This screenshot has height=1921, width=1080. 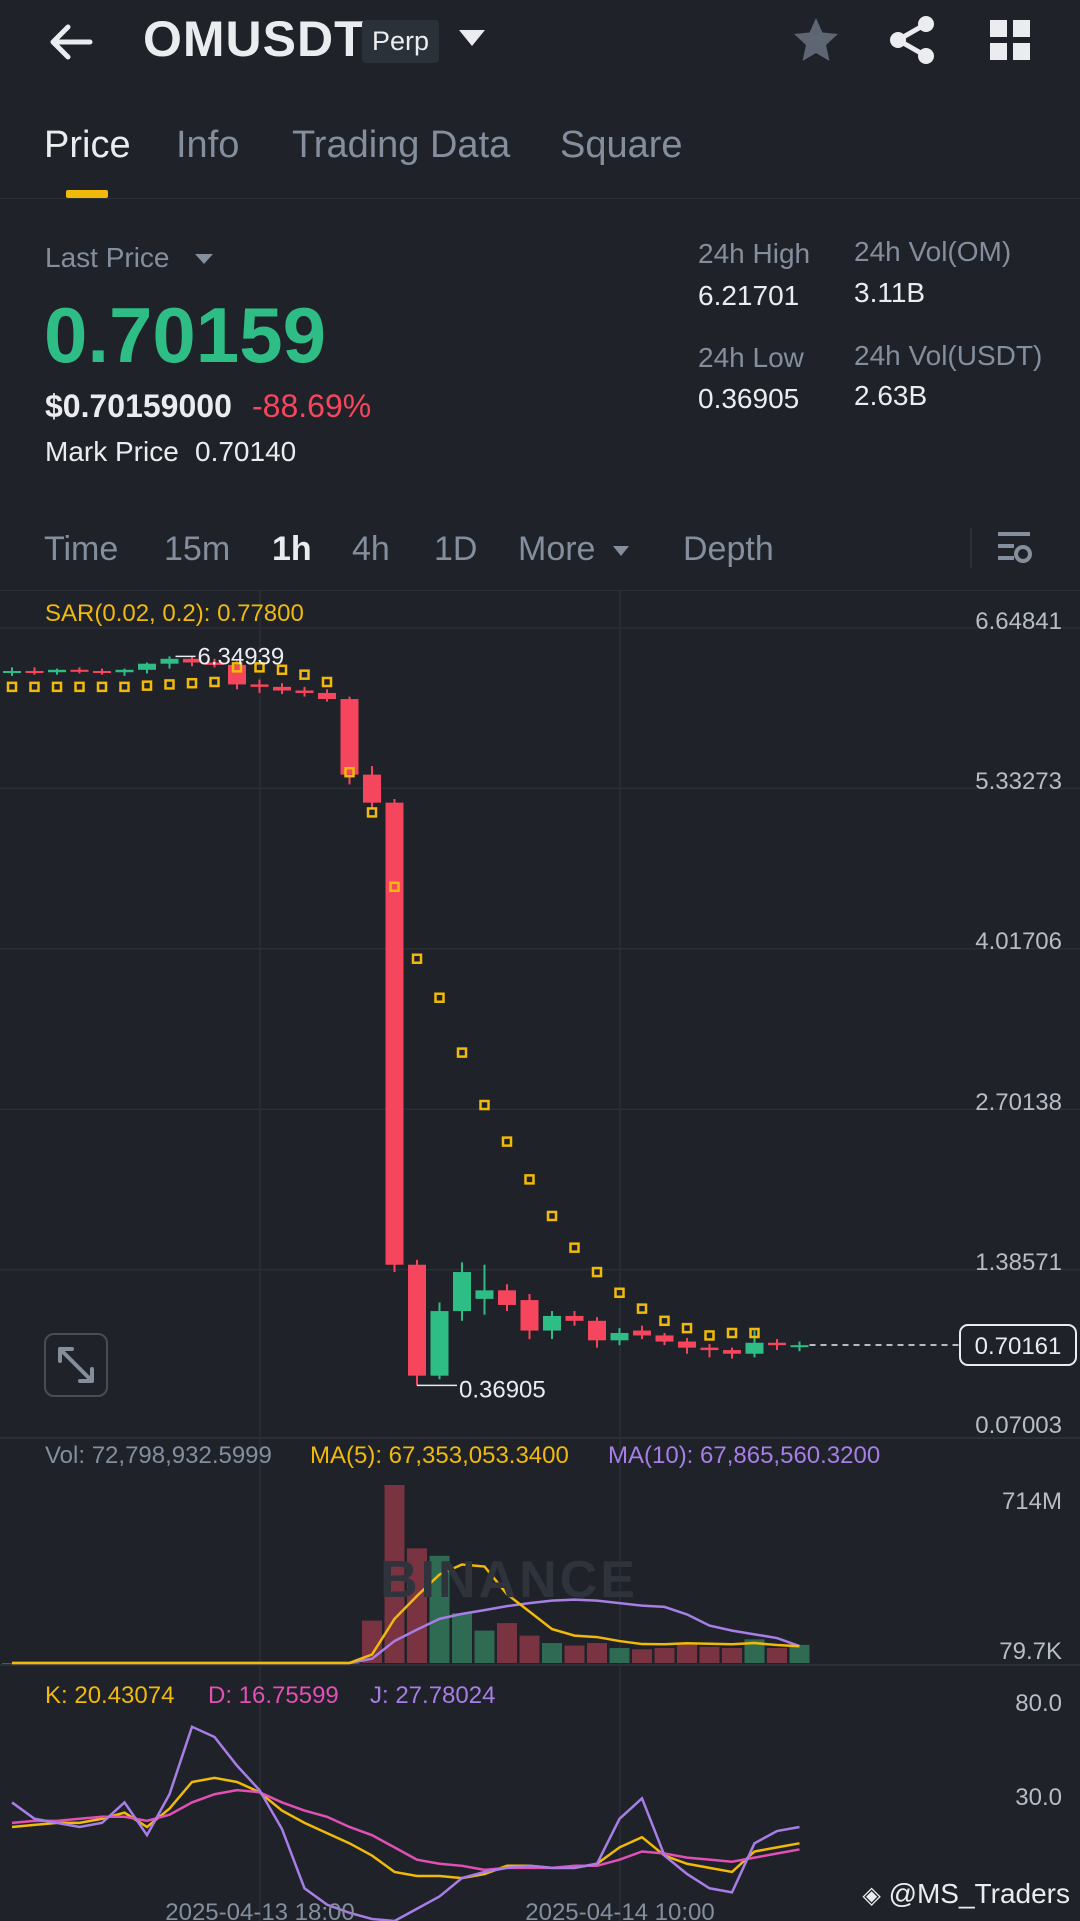 I want to click on price-change-pct: -88.69%, so click(x=312, y=406).